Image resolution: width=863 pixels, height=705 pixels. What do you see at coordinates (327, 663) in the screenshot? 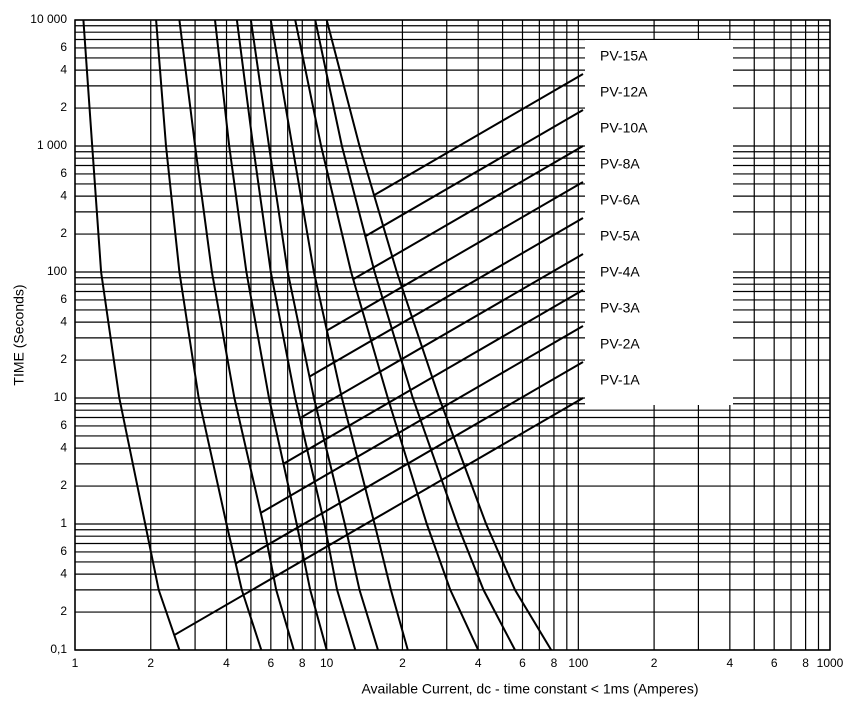
I see `x-tick-label: 10` at bounding box center [327, 663].